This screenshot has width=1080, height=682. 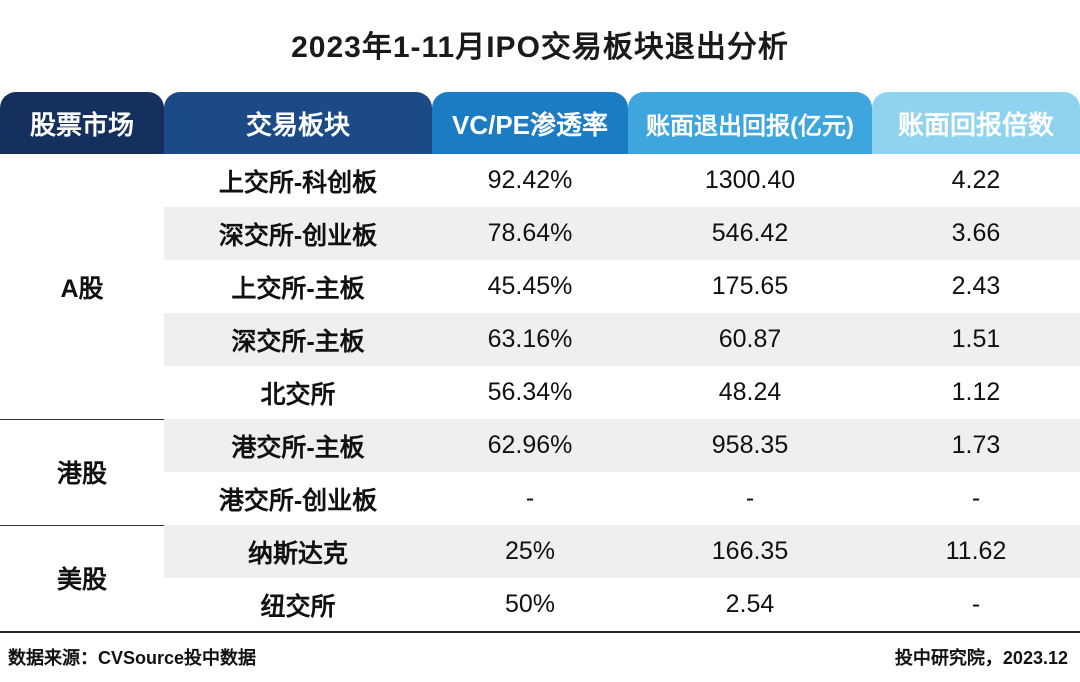 What do you see at coordinates (976, 551) in the screenshot?
I see `return-multiple-cell: 11.62` at bounding box center [976, 551].